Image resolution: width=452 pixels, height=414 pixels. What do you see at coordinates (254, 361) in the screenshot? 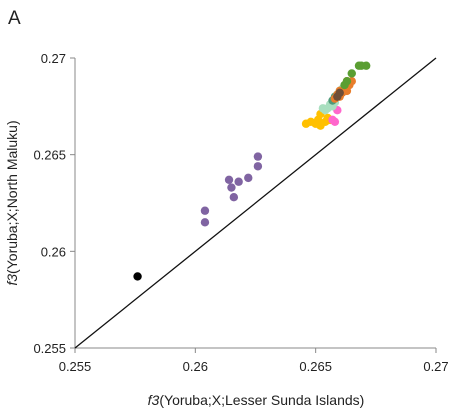
I see `x-ticks: 0.255 0.26 0.265 0.27` at bounding box center [254, 361].